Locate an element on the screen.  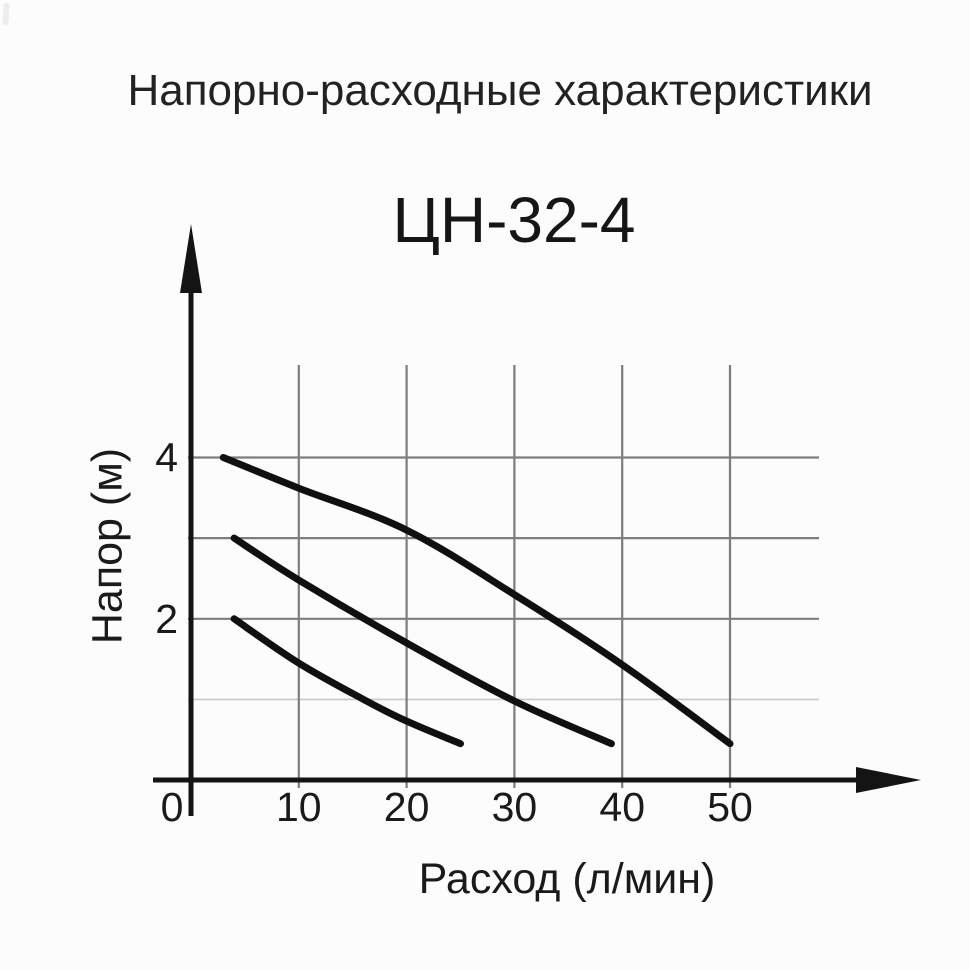
x-tick-label-30: 30 is located at coordinates (515, 807).